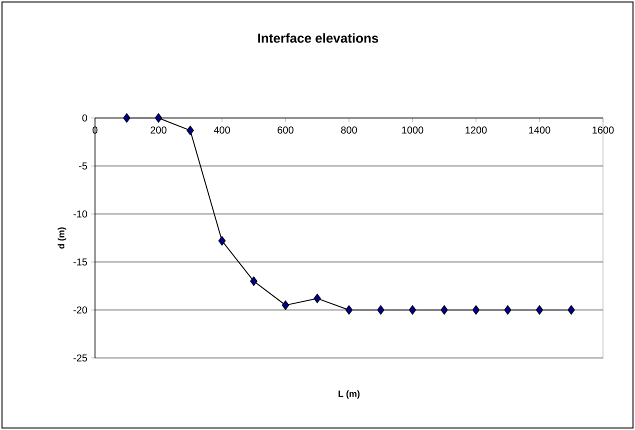  What do you see at coordinates (62, 238) in the screenshot?
I see `y-axis-title: d (m)` at bounding box center [62, 238].